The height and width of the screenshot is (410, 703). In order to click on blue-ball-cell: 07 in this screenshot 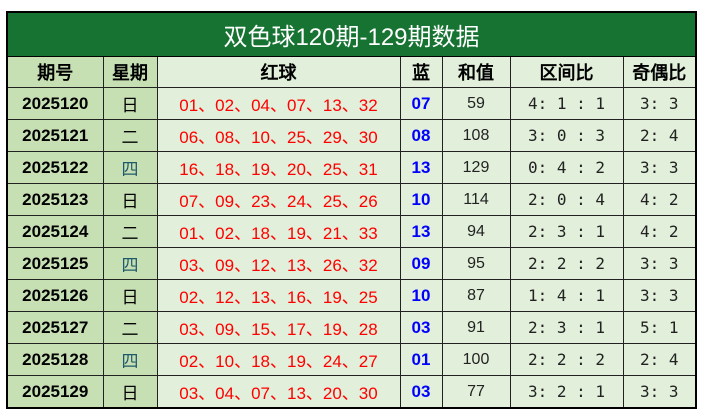, I will do `click(421, 103)`.